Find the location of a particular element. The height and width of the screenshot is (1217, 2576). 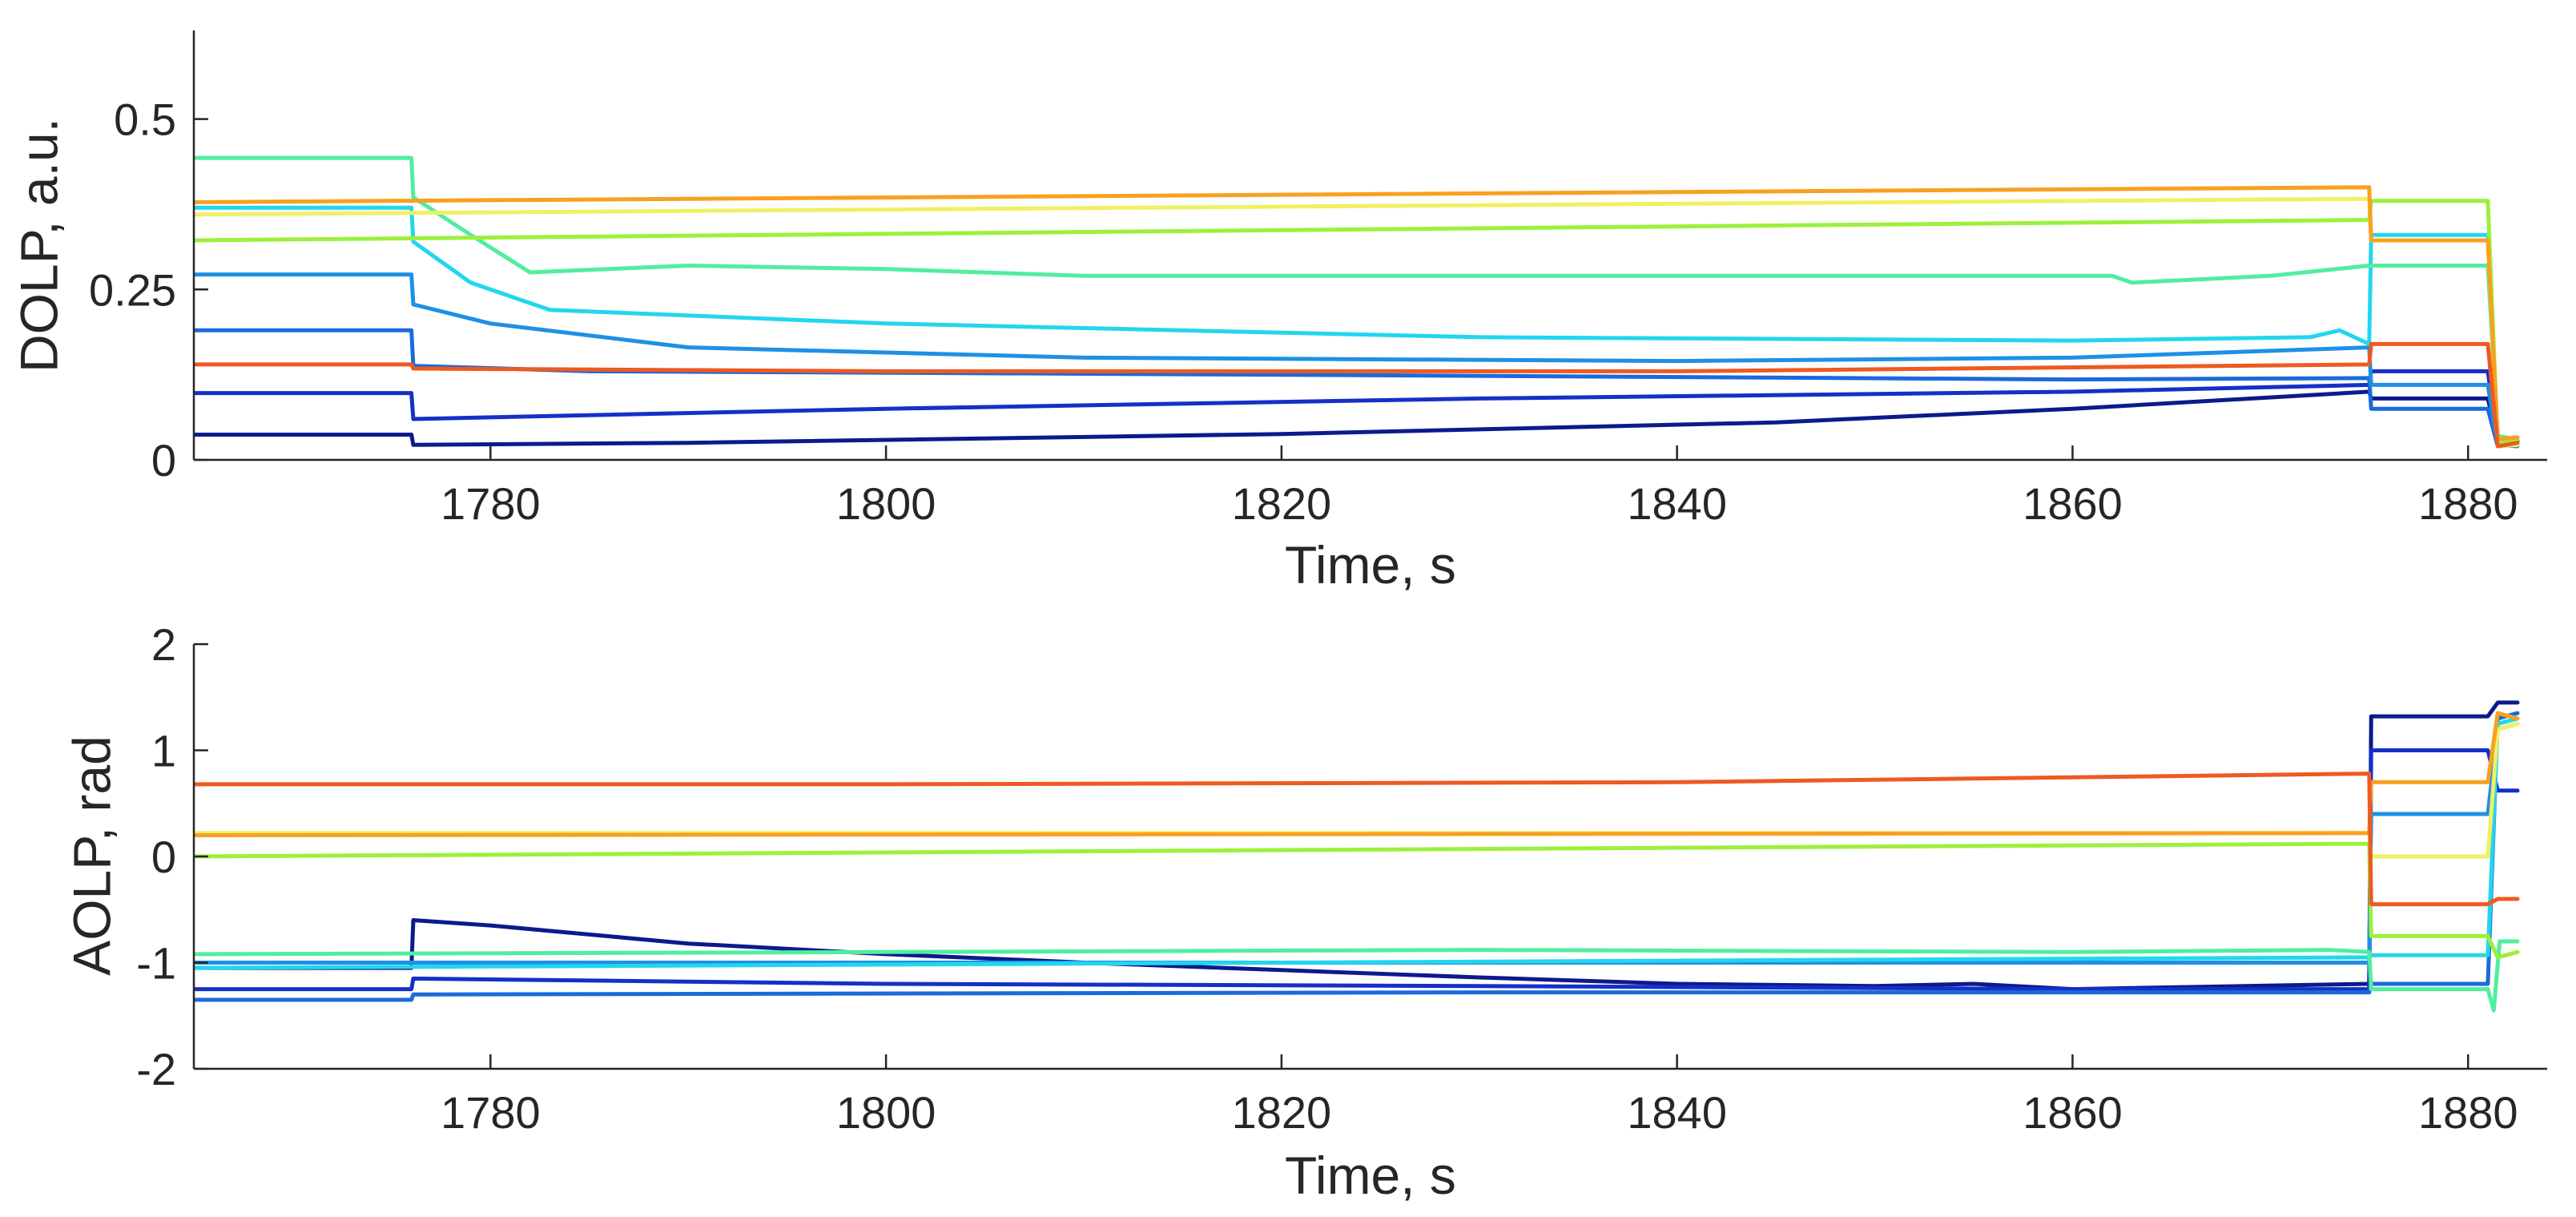

aolp-y-tick-label: -2 is located at coordinates (156, 1069).